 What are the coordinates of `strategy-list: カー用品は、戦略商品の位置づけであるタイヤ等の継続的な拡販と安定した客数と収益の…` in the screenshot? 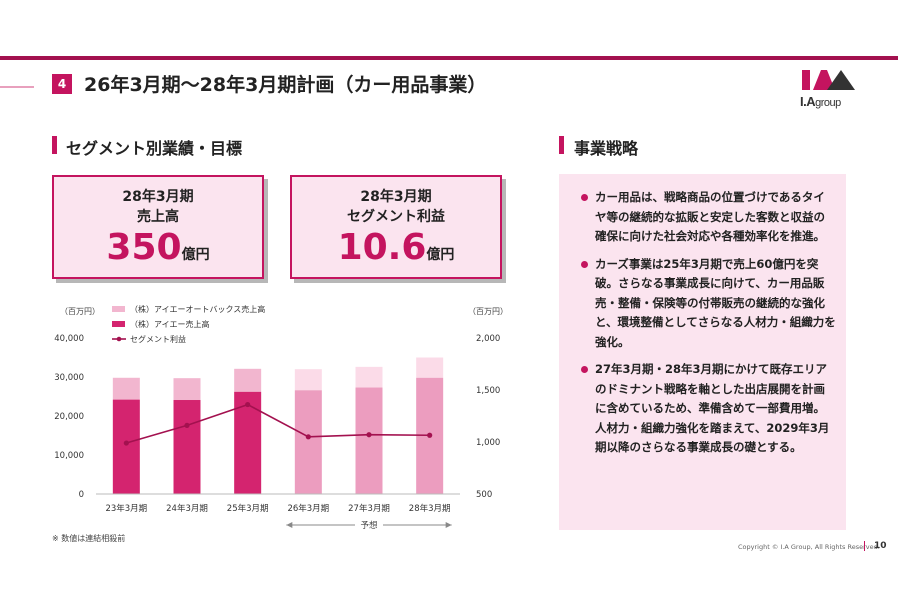 It's located at (702, 316).